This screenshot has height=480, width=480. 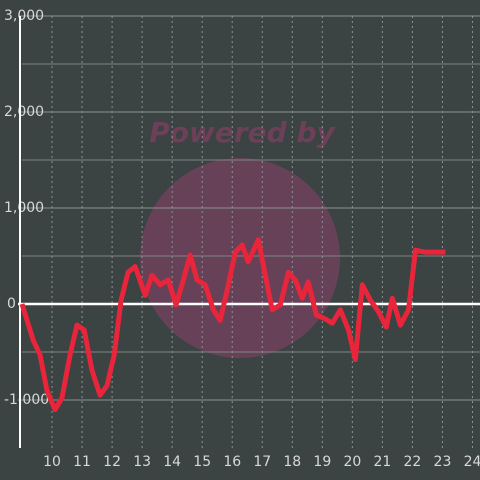 I want to click on x-tick-label: 23, so click(x=443, y=462).